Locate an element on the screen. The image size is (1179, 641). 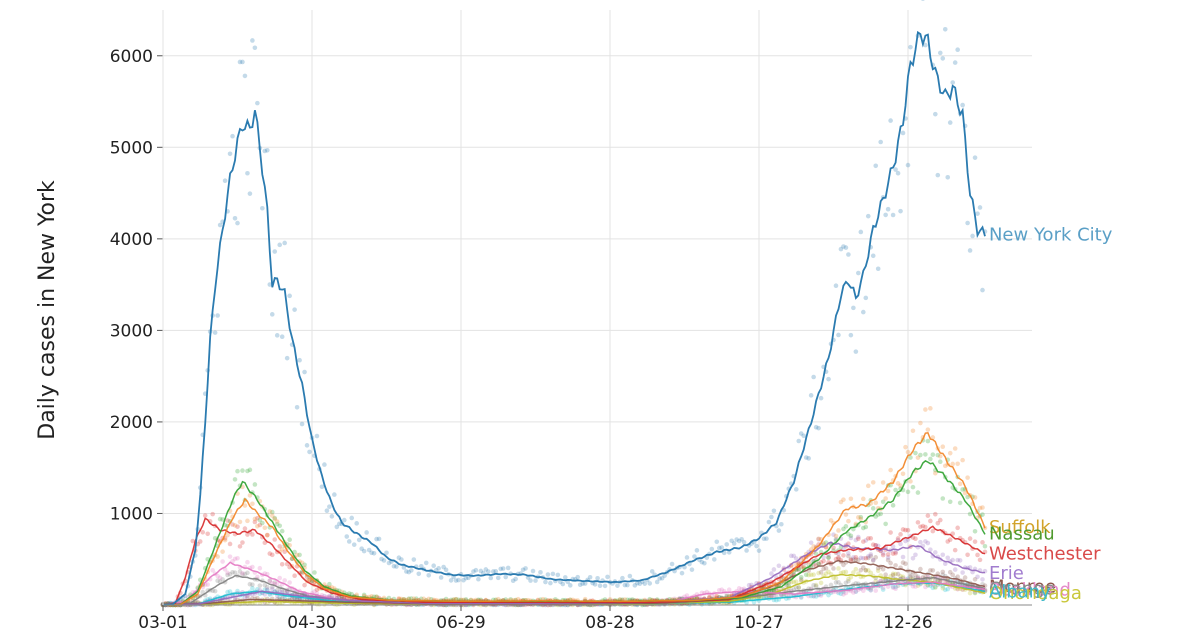
y-tick-label: 2000 is located at coordinates (131, 423).